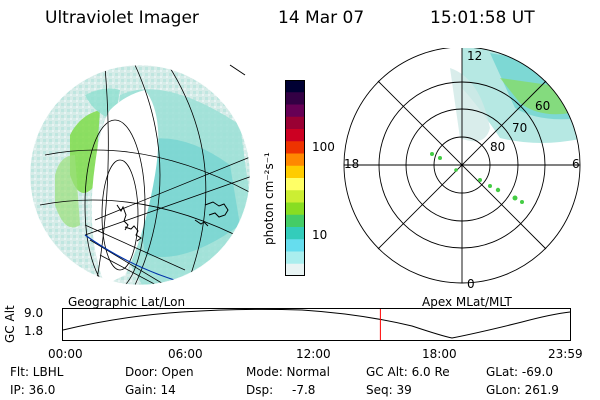  What do you see at coordinates (37, 372) in the screenshot?
I see `info-flt: Flt: LBHL` at bounding box center [37, 372].